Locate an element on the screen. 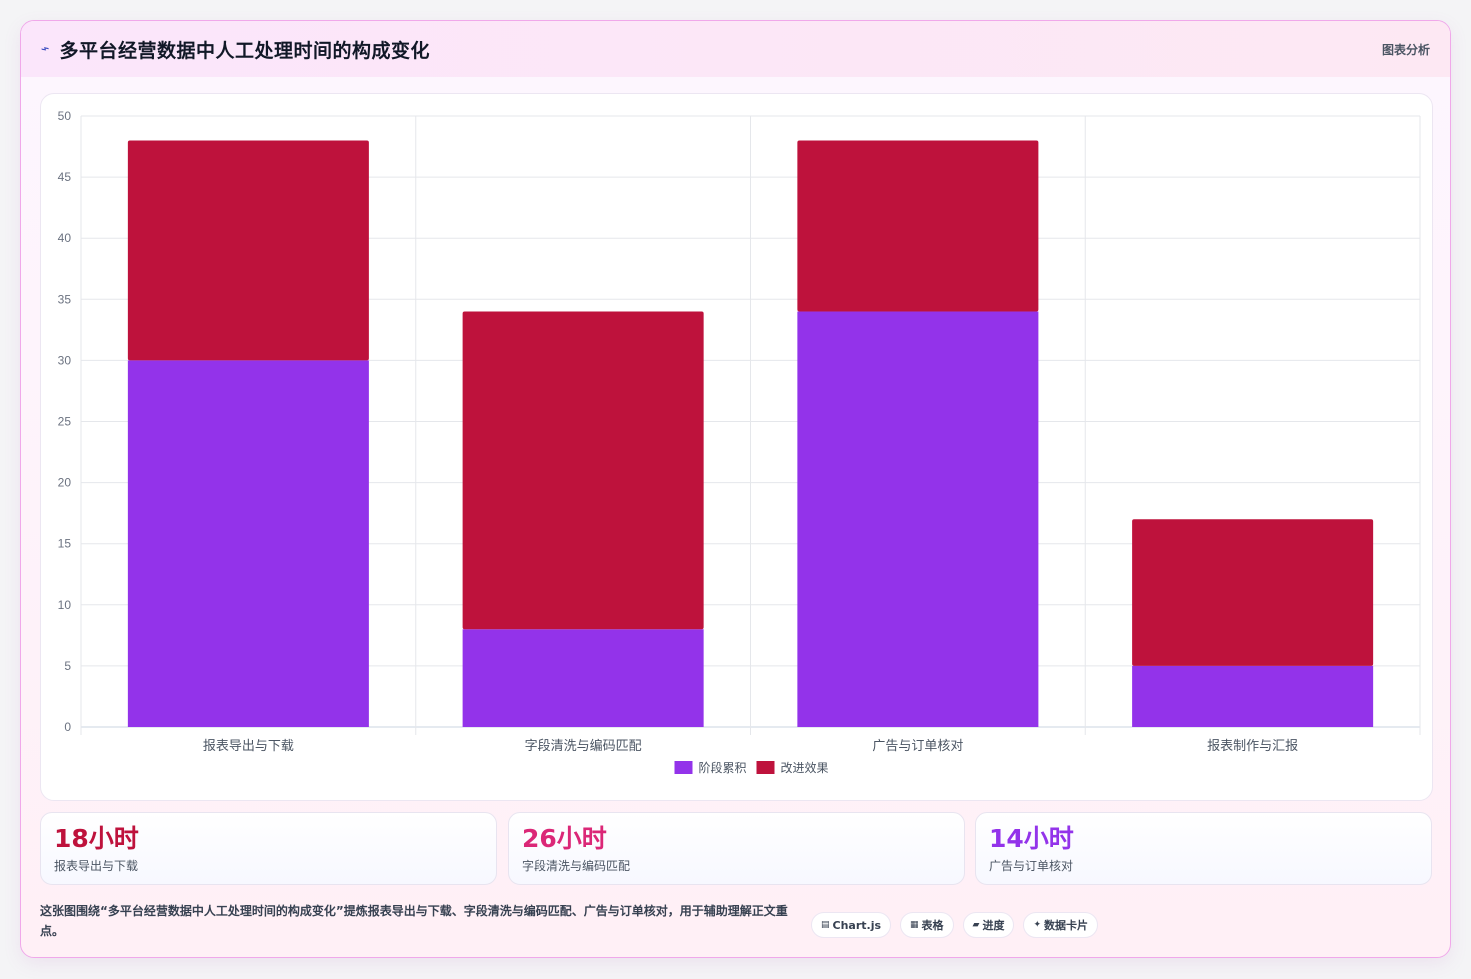 This screenshot has width=1471, height=979. kpi-label-1: 字段清洗与编码匹配 is located at coordinates (576, 866).